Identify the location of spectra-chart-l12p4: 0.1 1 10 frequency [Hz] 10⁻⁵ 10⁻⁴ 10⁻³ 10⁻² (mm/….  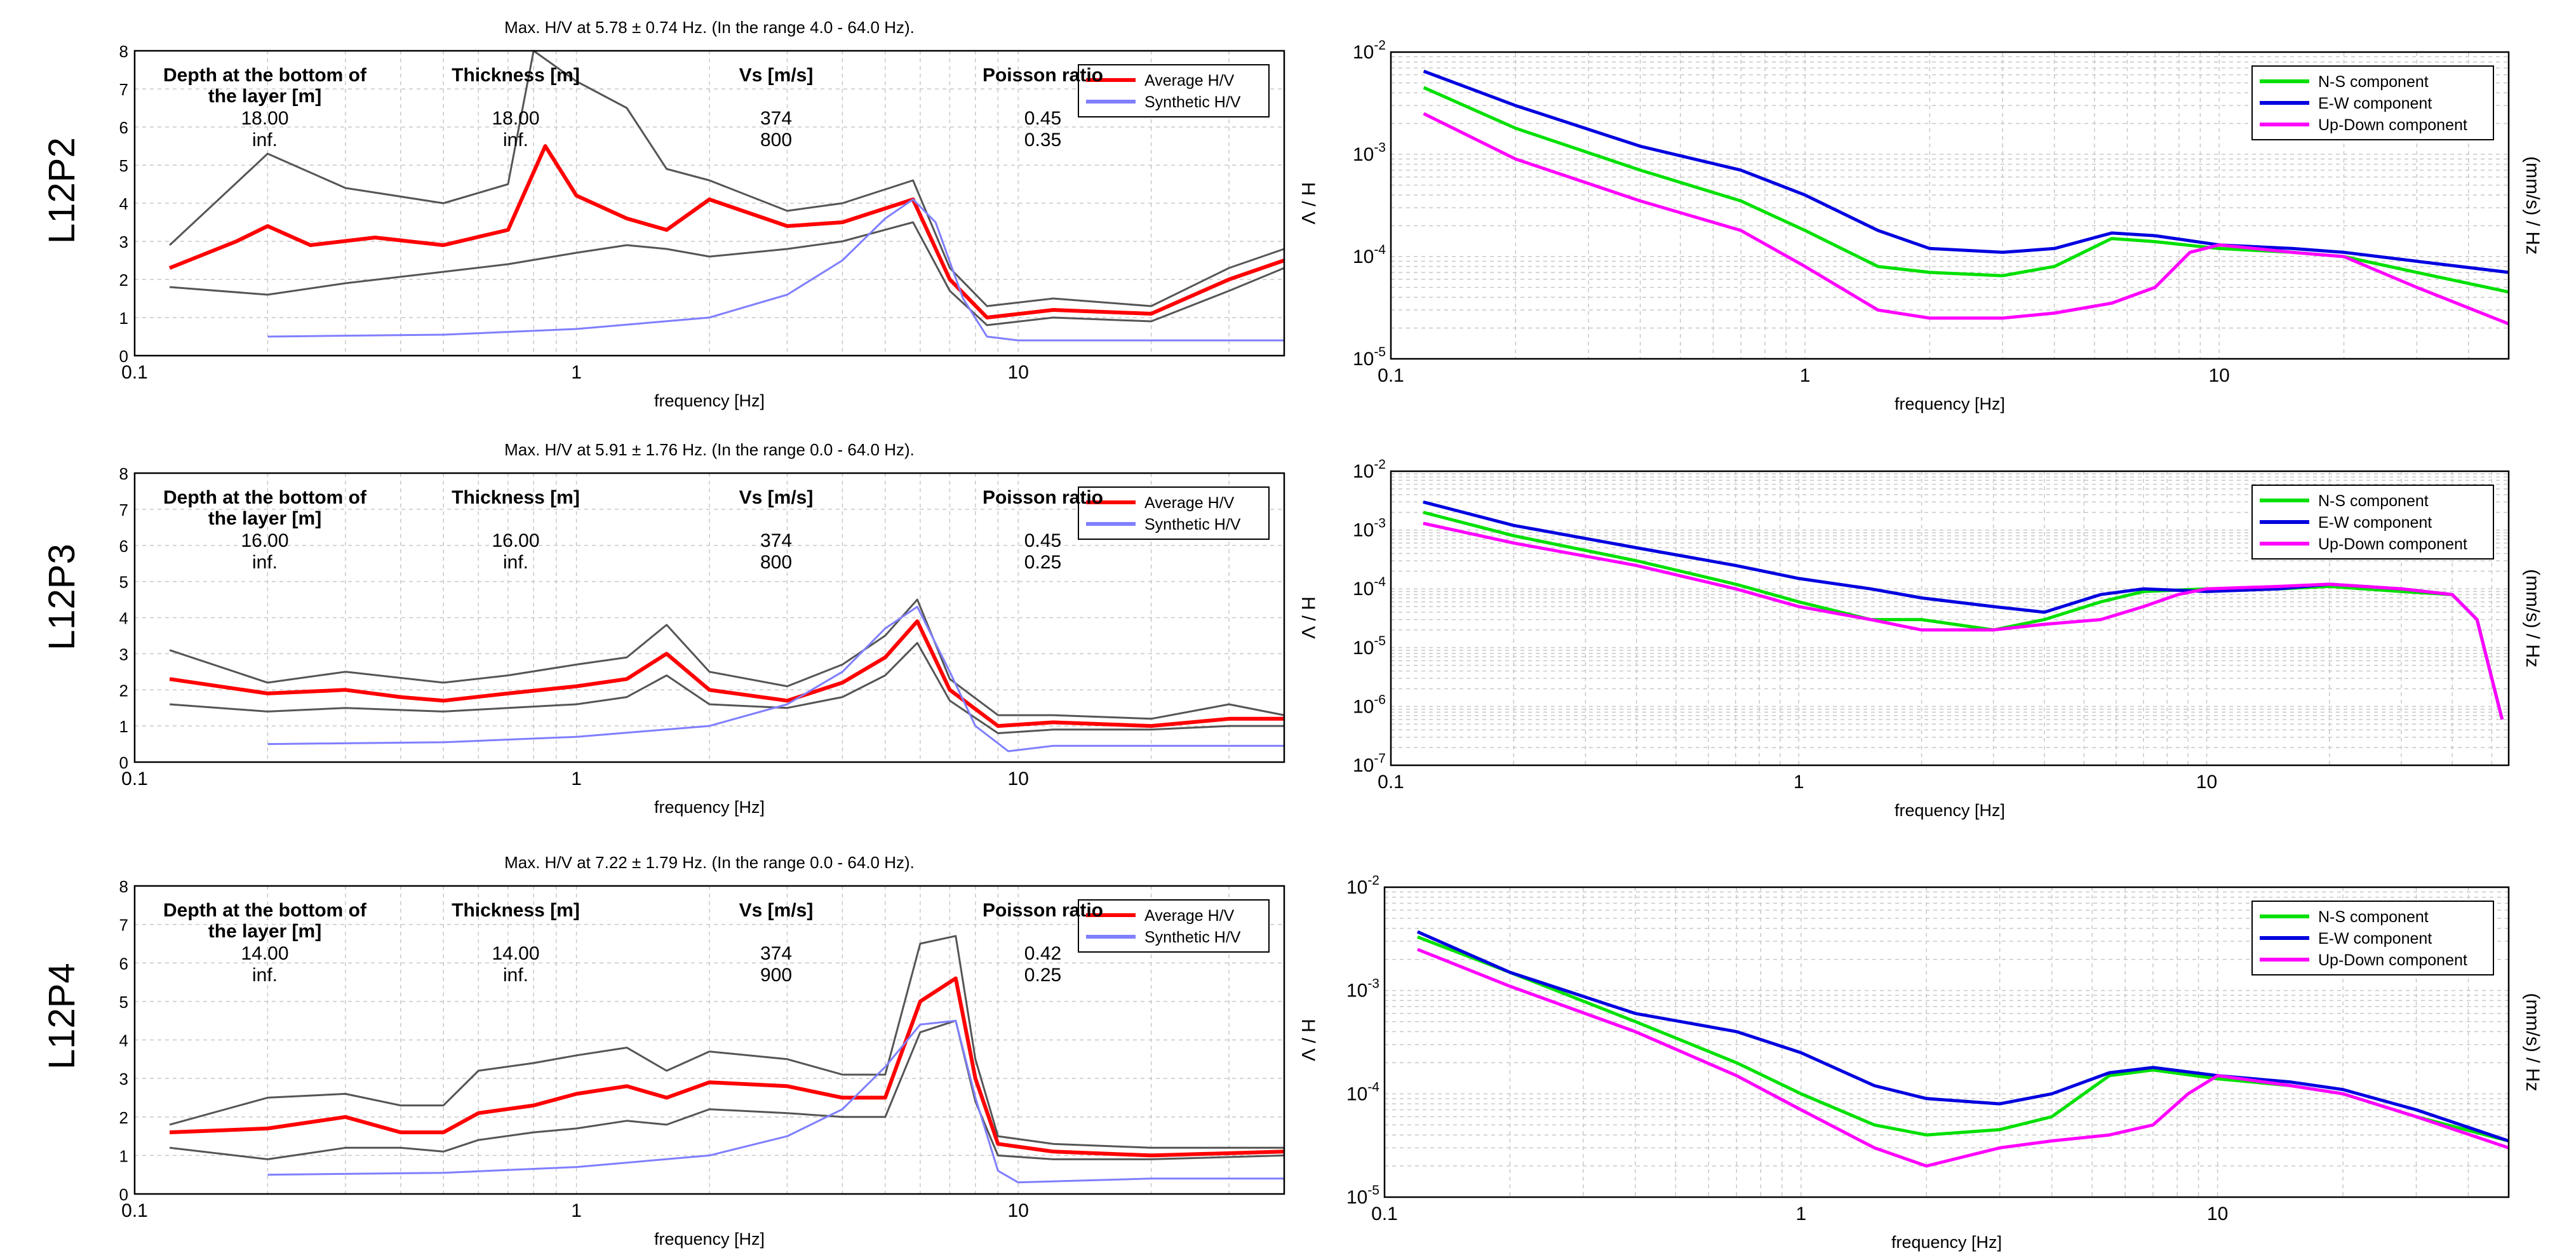
(1944, 1062).